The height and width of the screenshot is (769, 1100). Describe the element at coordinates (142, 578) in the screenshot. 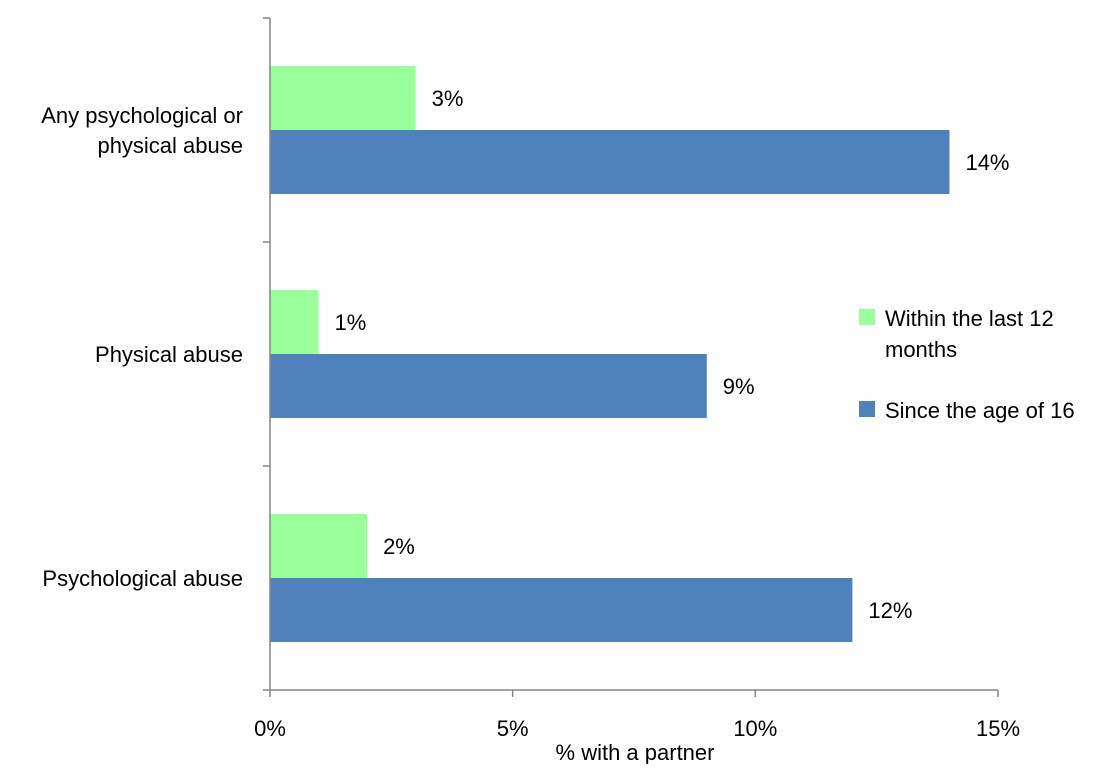

I see `category-label: Psychological abuse` at that location.